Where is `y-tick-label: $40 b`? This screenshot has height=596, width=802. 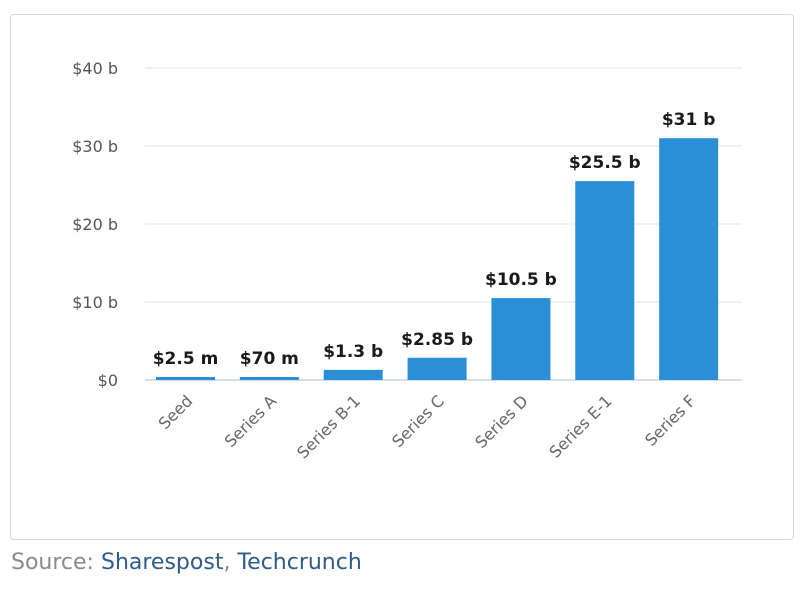
y-tick-label: $40 b is located at coordinates (95, 68).